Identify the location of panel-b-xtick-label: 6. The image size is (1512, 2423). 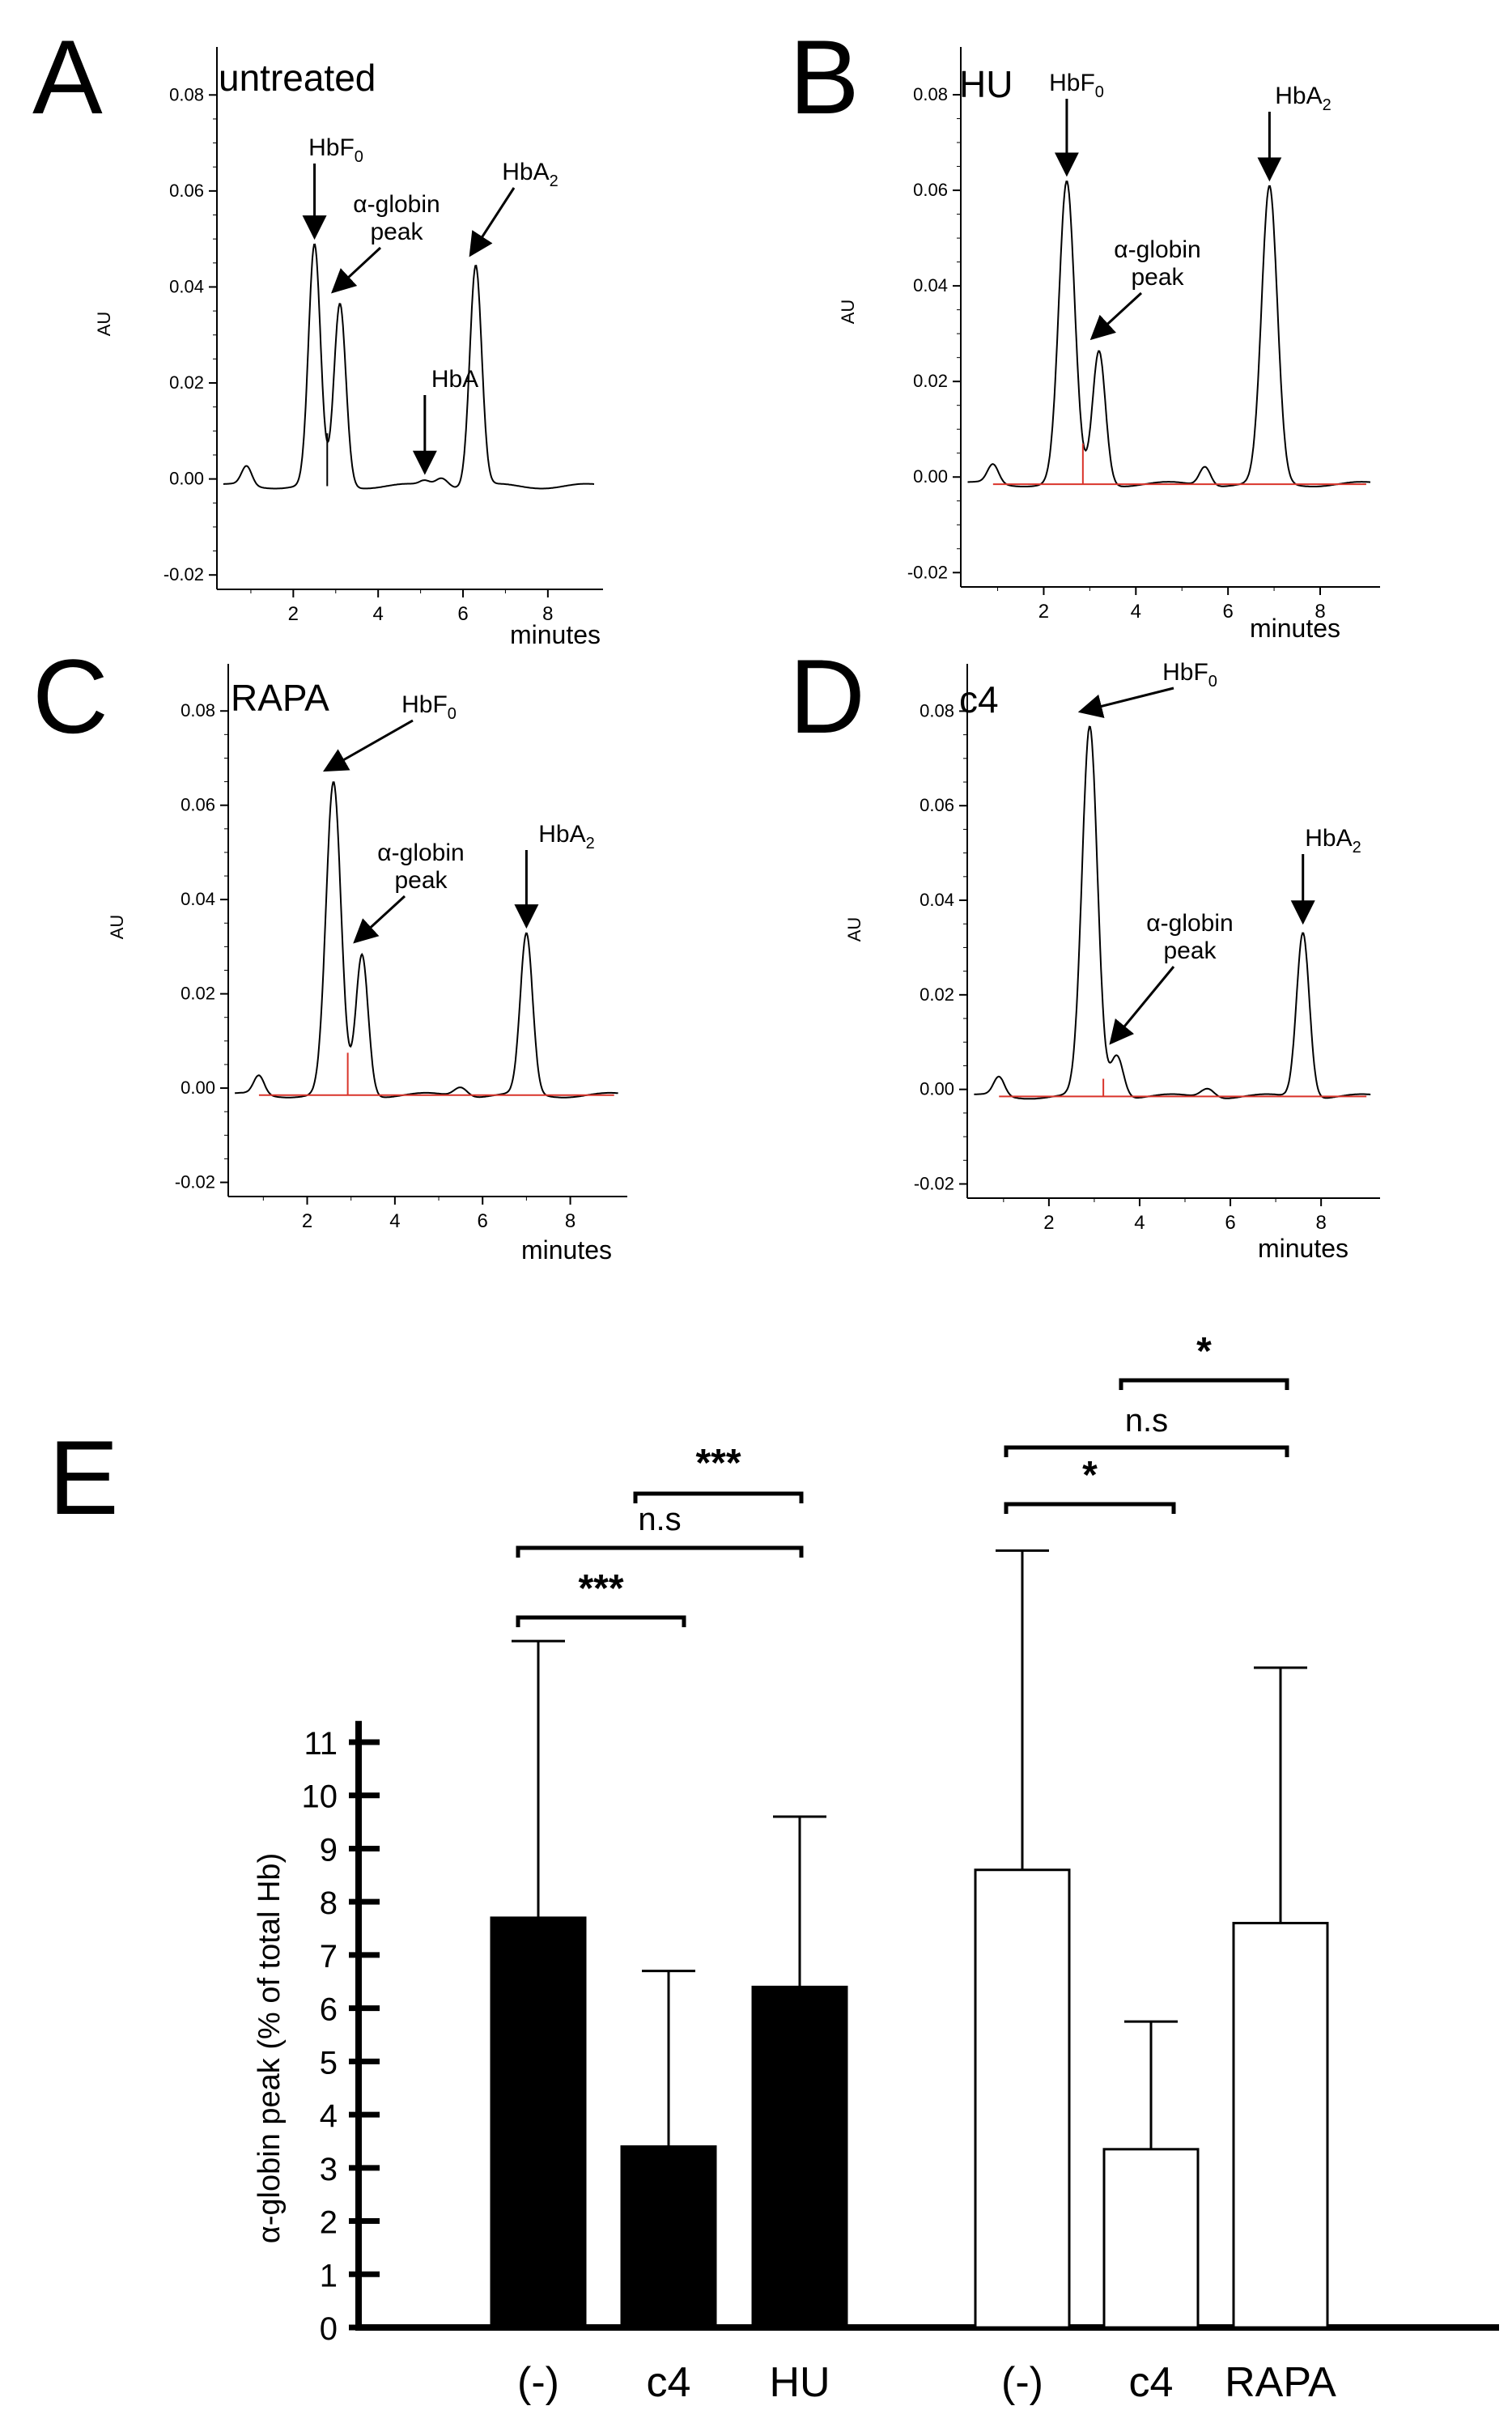
(1227, 612).